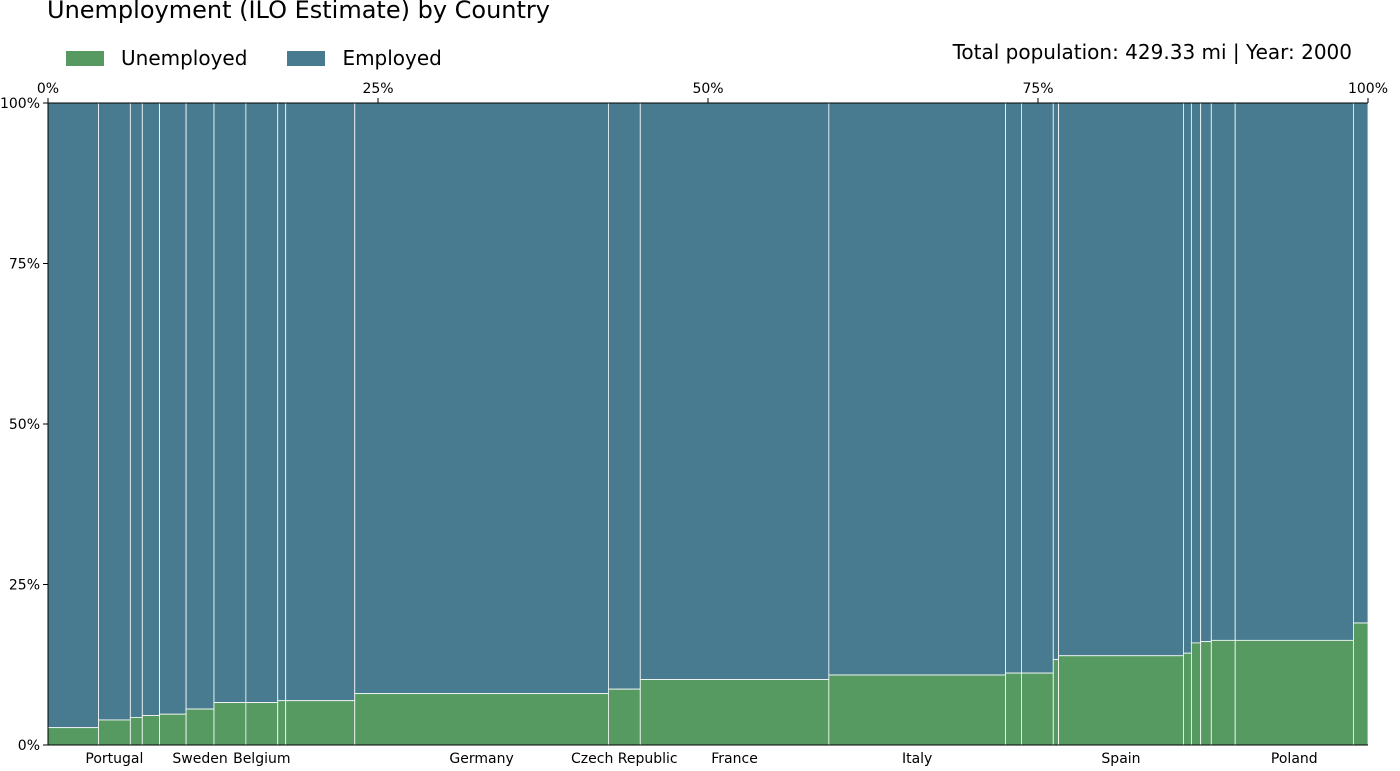  I want to click on x-tick-label: 0%, so click(48, 89).